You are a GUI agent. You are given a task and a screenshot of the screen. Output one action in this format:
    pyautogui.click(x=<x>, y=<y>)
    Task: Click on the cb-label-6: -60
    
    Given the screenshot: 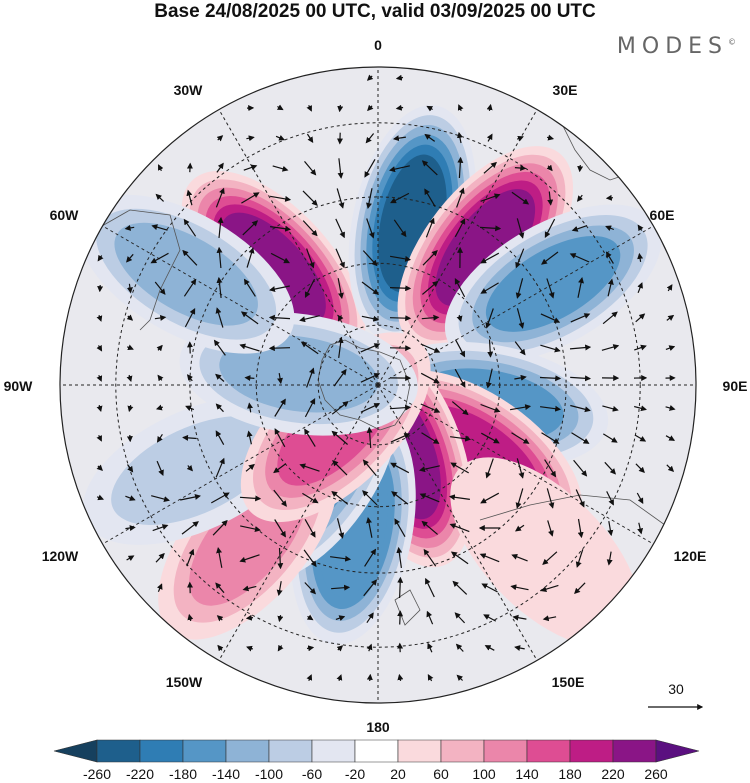 What is the action you would take?
    pyautogui.click(x=312, y=774)
    